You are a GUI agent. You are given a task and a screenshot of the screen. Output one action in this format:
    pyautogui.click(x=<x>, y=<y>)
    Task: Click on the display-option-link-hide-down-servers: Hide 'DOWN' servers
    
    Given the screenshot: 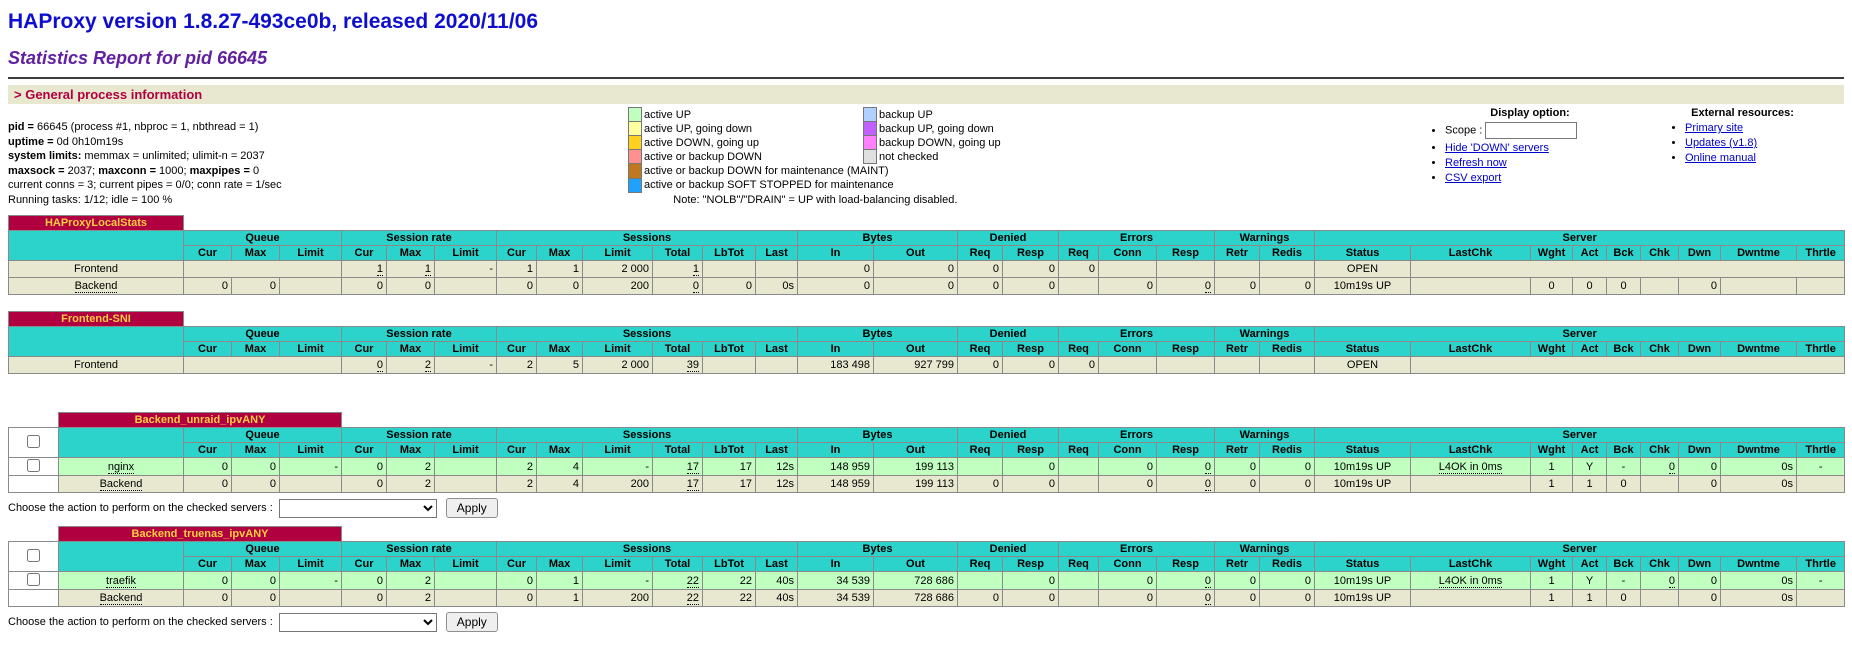 What is the action you would take?
    pyautogui.click(x=1497, y=148)
    